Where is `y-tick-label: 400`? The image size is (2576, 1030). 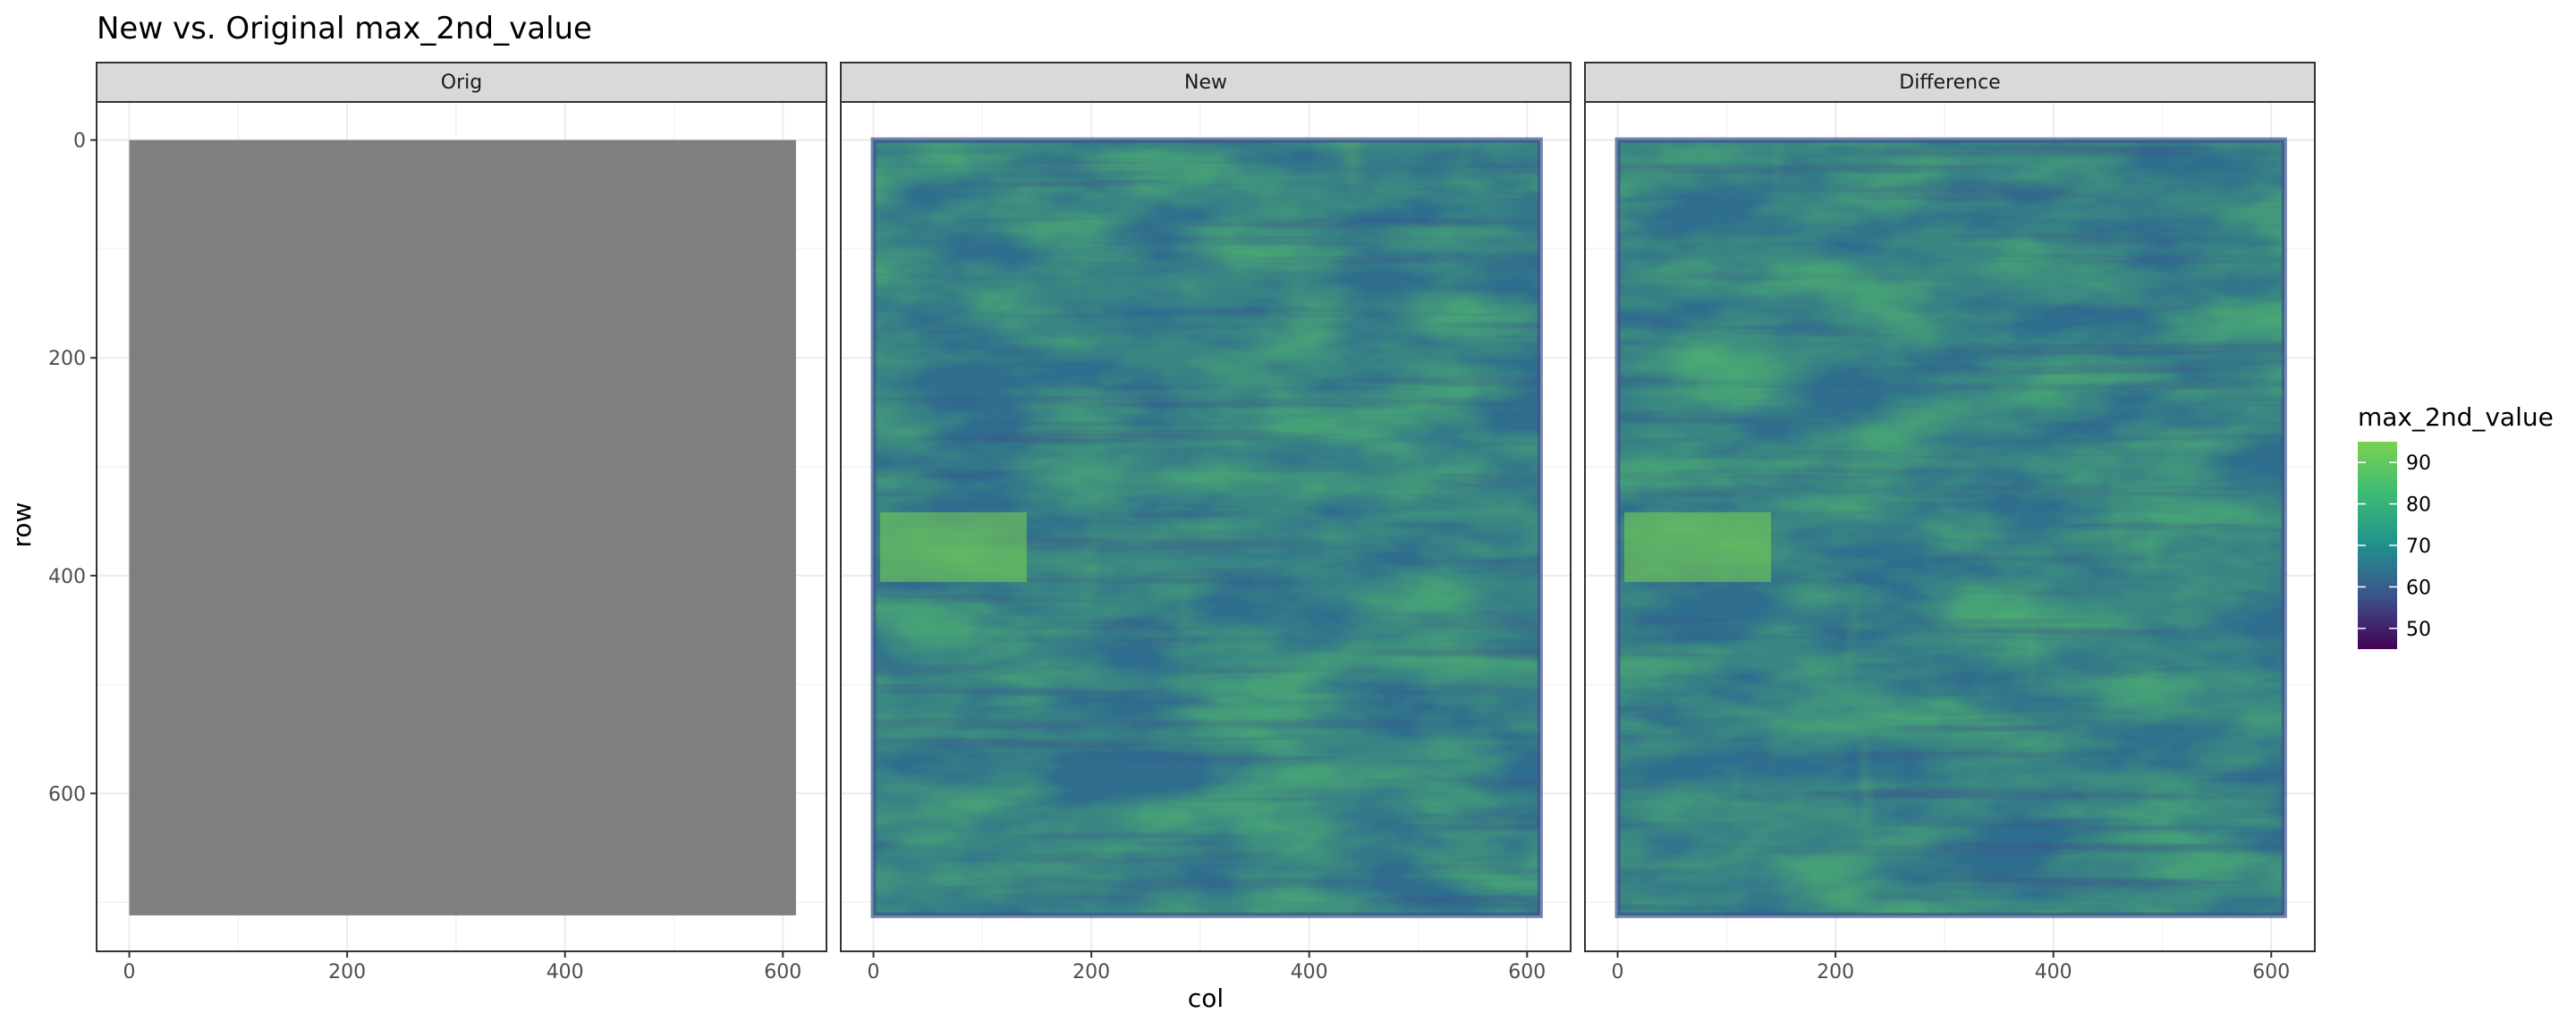 y-tick-label: 400 is located at coordinates (67, 577).